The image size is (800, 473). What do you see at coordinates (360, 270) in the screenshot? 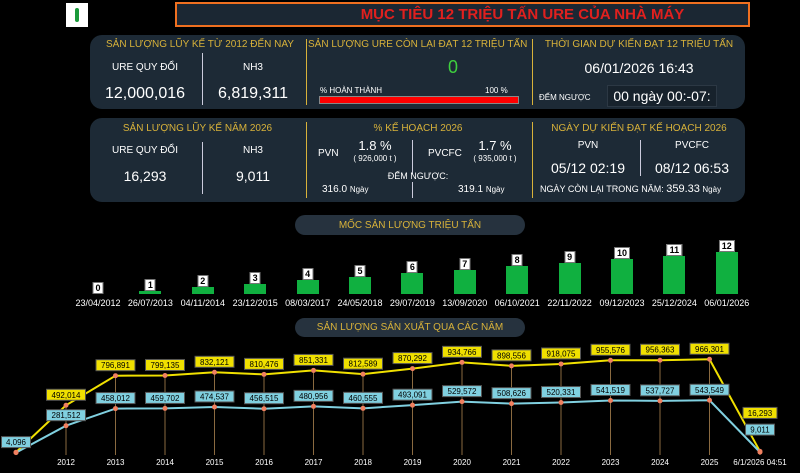
I see `milestone-value: 5` at bounding box center [360, 270].